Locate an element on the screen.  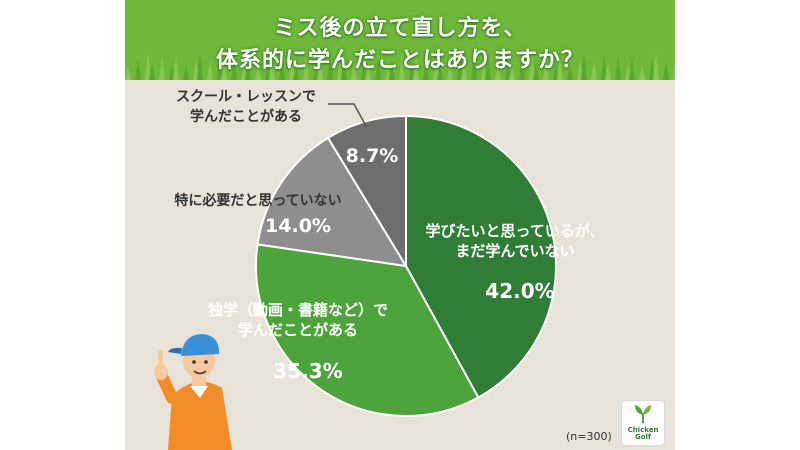
slice-label-1-line-0: 独学（動画・書籍など）で is located at coordinates (298, 310).